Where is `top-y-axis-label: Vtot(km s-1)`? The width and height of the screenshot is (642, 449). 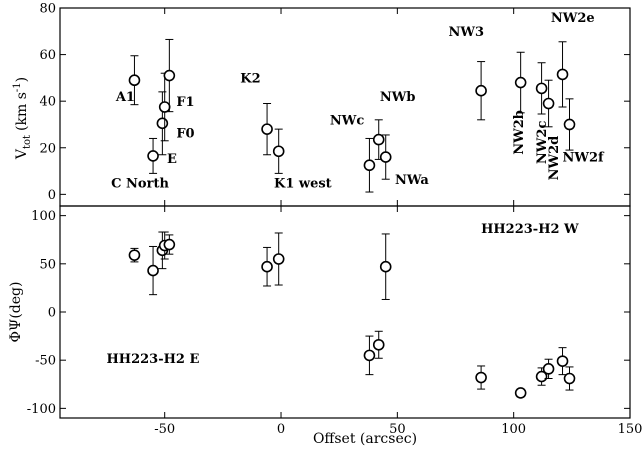
top-y-axis-label: Vtot(km s-1) is located at coordinates (22, 118).